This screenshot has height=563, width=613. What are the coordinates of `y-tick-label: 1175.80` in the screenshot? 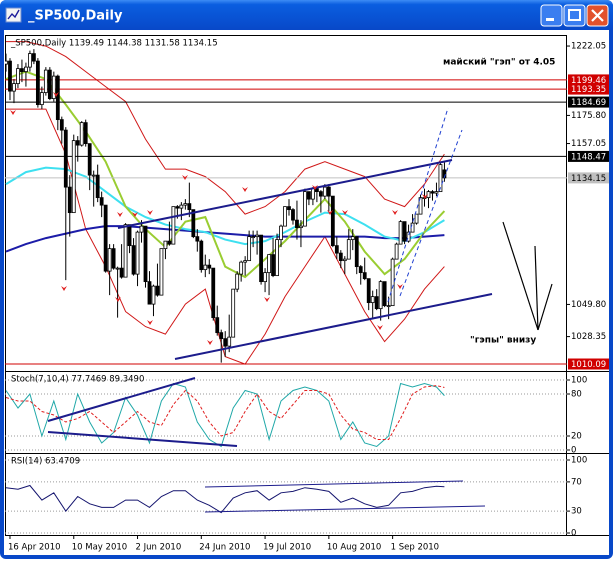 It's located at (588, 116).